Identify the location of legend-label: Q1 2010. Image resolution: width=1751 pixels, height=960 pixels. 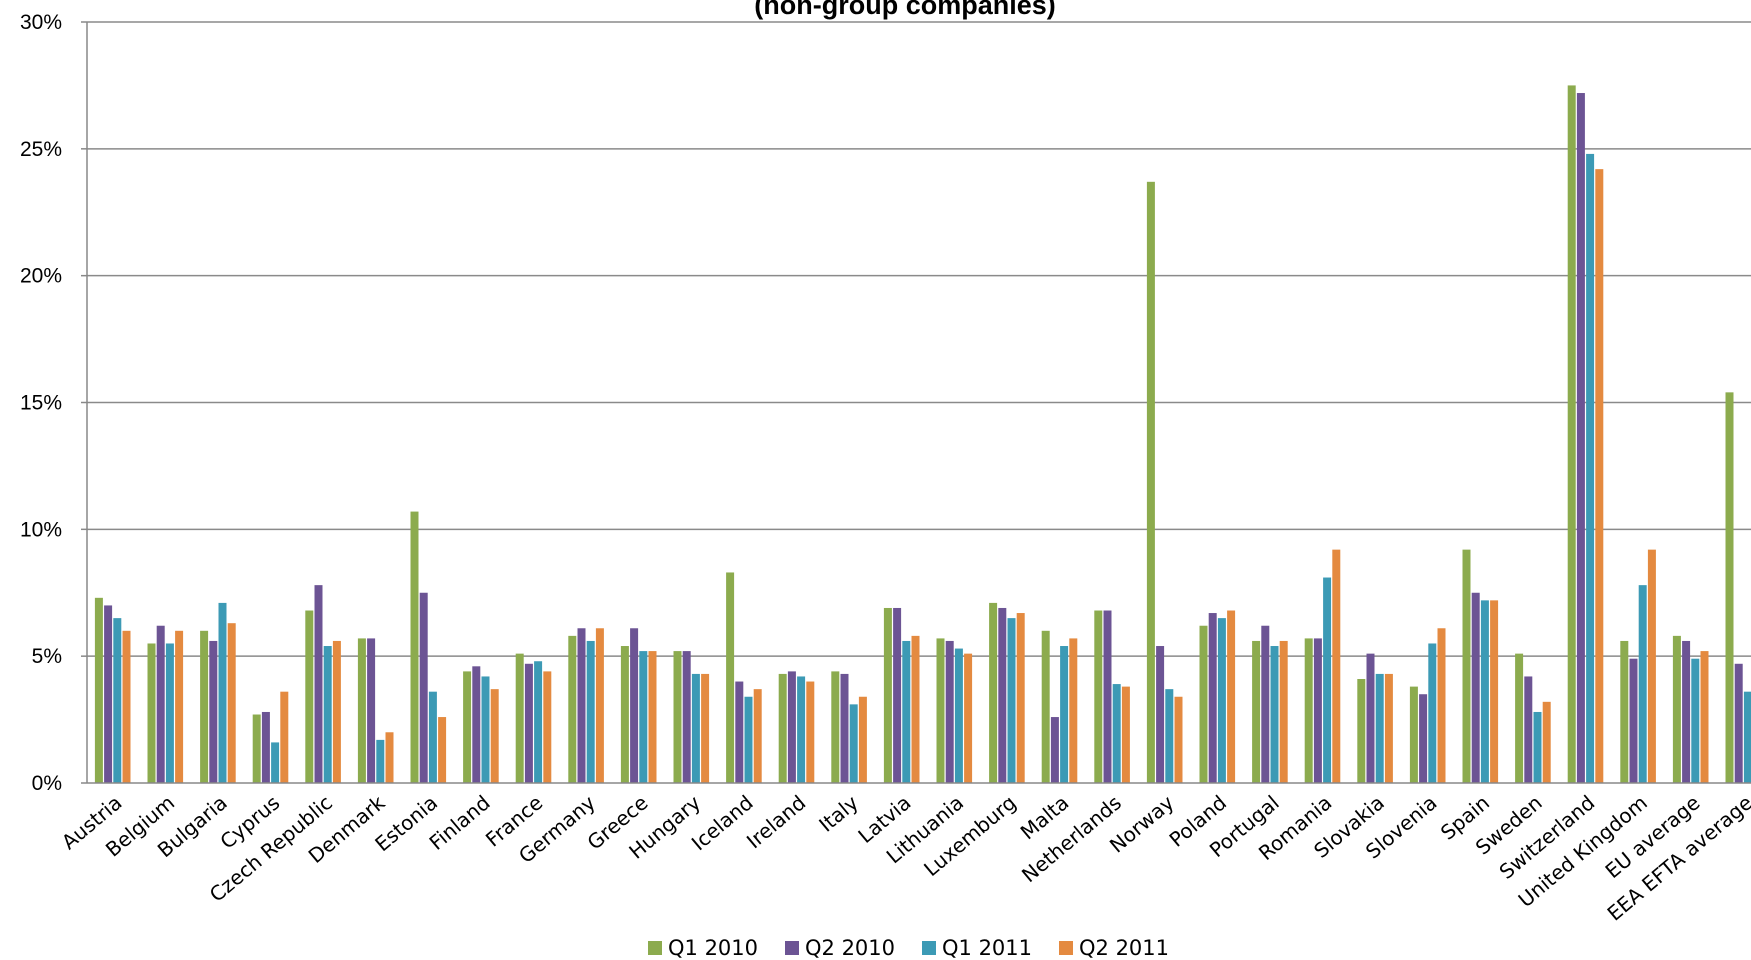
(713, 948).